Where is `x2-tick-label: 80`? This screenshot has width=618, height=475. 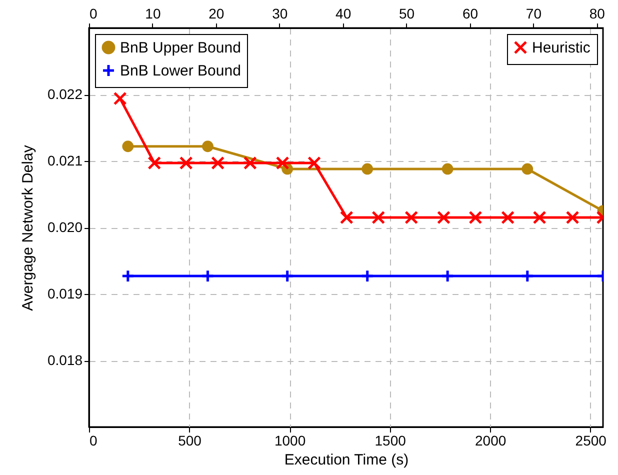 x2-tick-label: 80 is located at coordinates (597, 14).